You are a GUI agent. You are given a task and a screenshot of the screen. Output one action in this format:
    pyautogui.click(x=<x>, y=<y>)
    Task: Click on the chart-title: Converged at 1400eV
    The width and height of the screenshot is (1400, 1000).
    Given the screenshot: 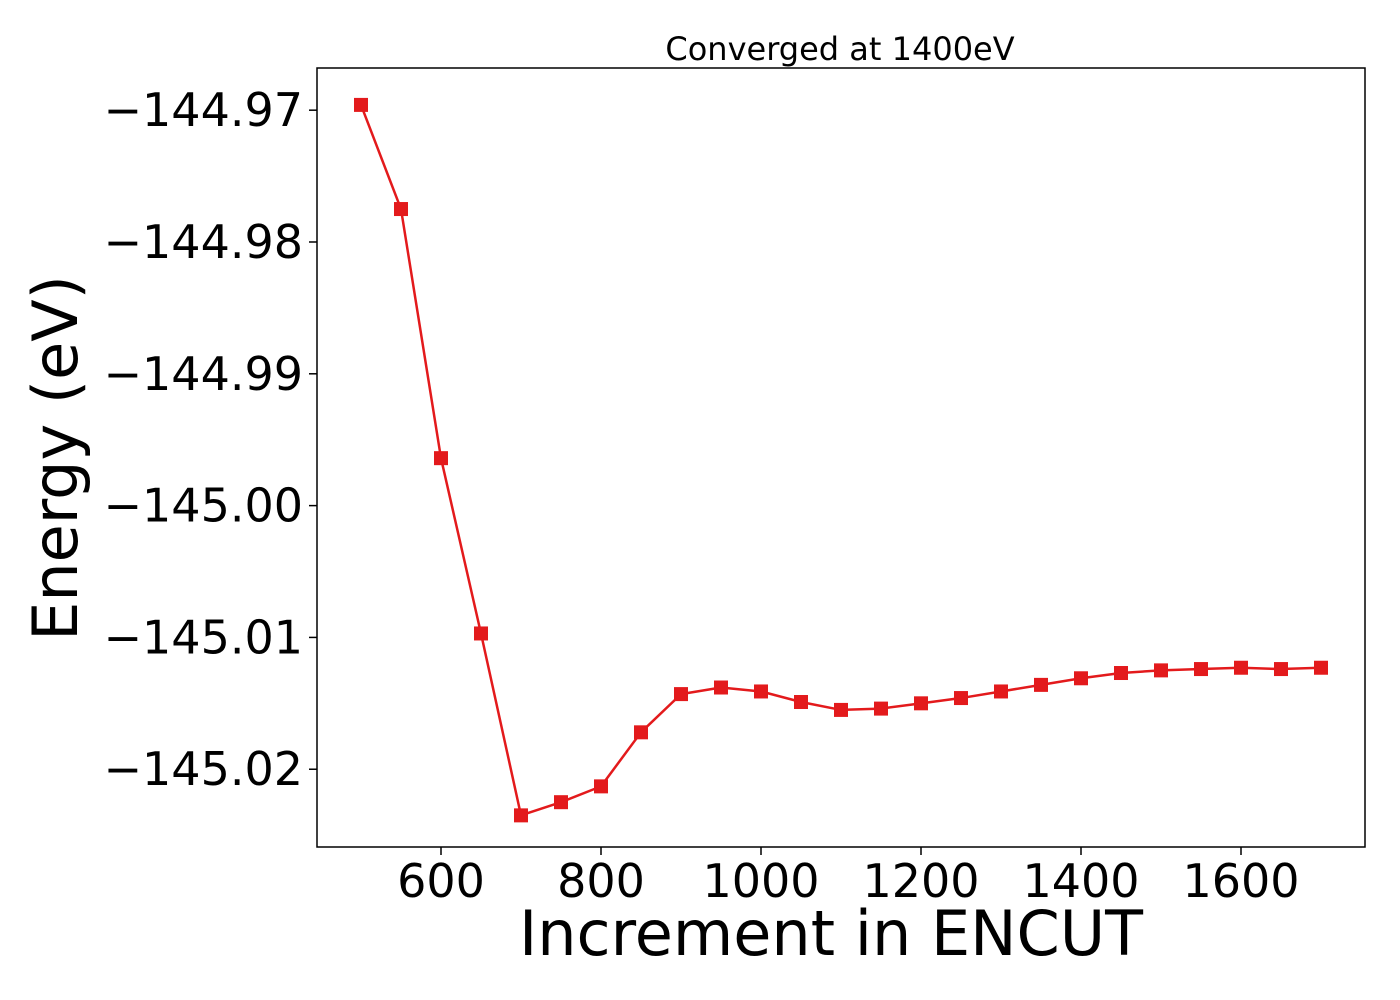 What is the action you would take?
    pyautogui.click(x=839, y=49)
    